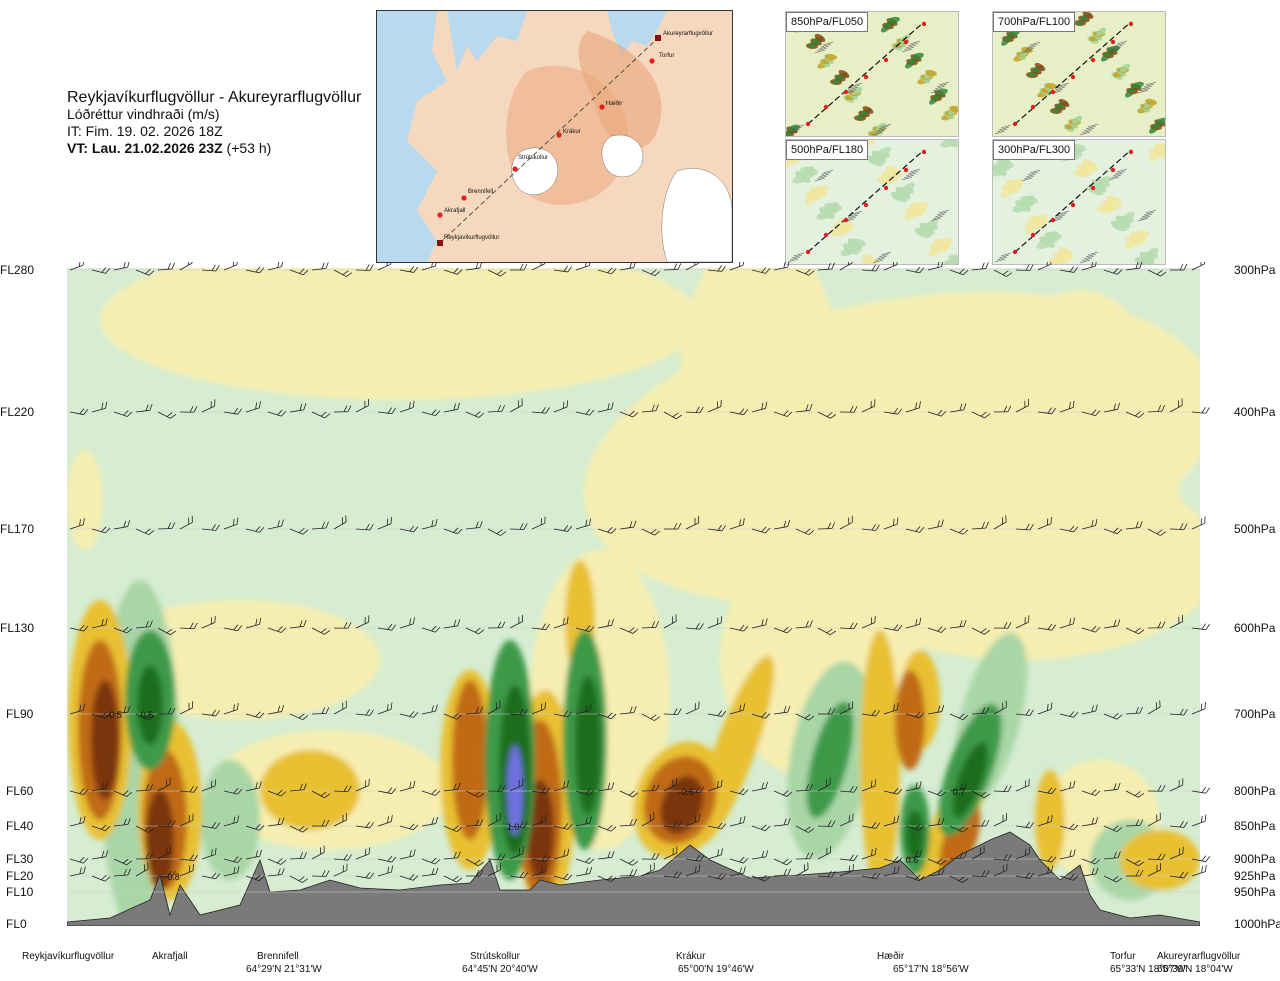 The image size is (1280, 981). I want to click on thumbnail-500hpa: 500hPa/FL180, so click(872, 202).